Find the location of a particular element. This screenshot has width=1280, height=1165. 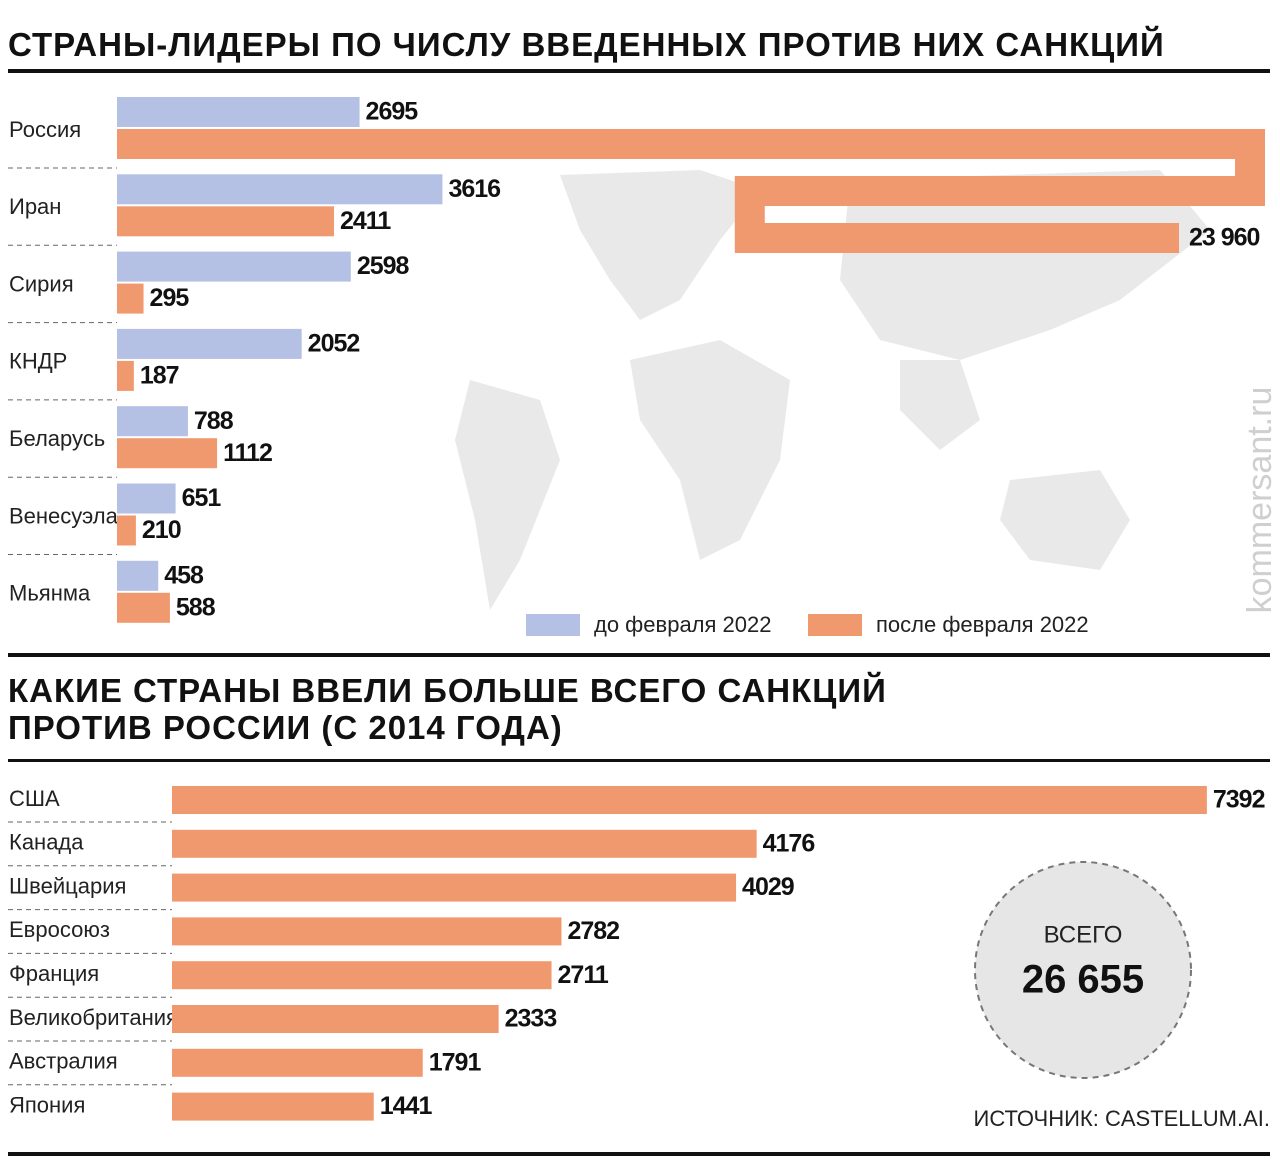

category-label: Иран is located at coordinates (35, 206).